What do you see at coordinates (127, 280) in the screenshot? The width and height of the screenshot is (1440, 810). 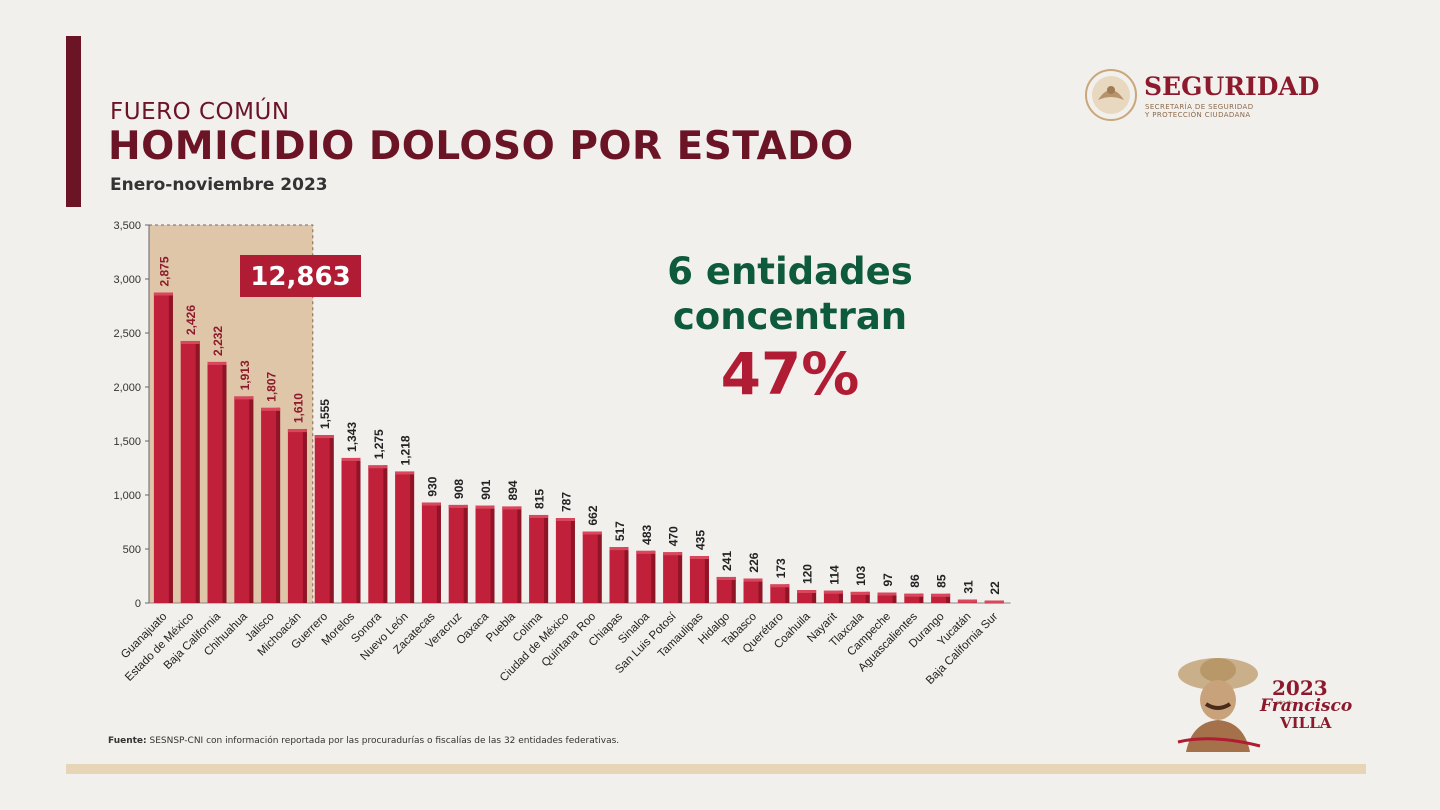 I see `y-tick-label: 3,000` at bounding box center [127, 280].